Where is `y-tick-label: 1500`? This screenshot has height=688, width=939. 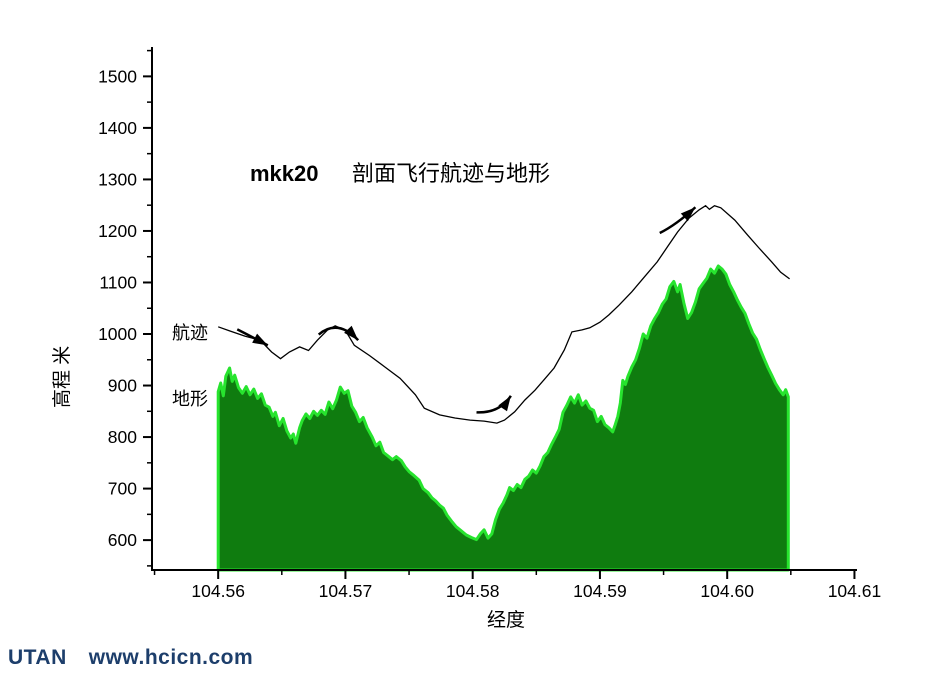
y-tick-label: 1500 is located at coordinates (117, 76).